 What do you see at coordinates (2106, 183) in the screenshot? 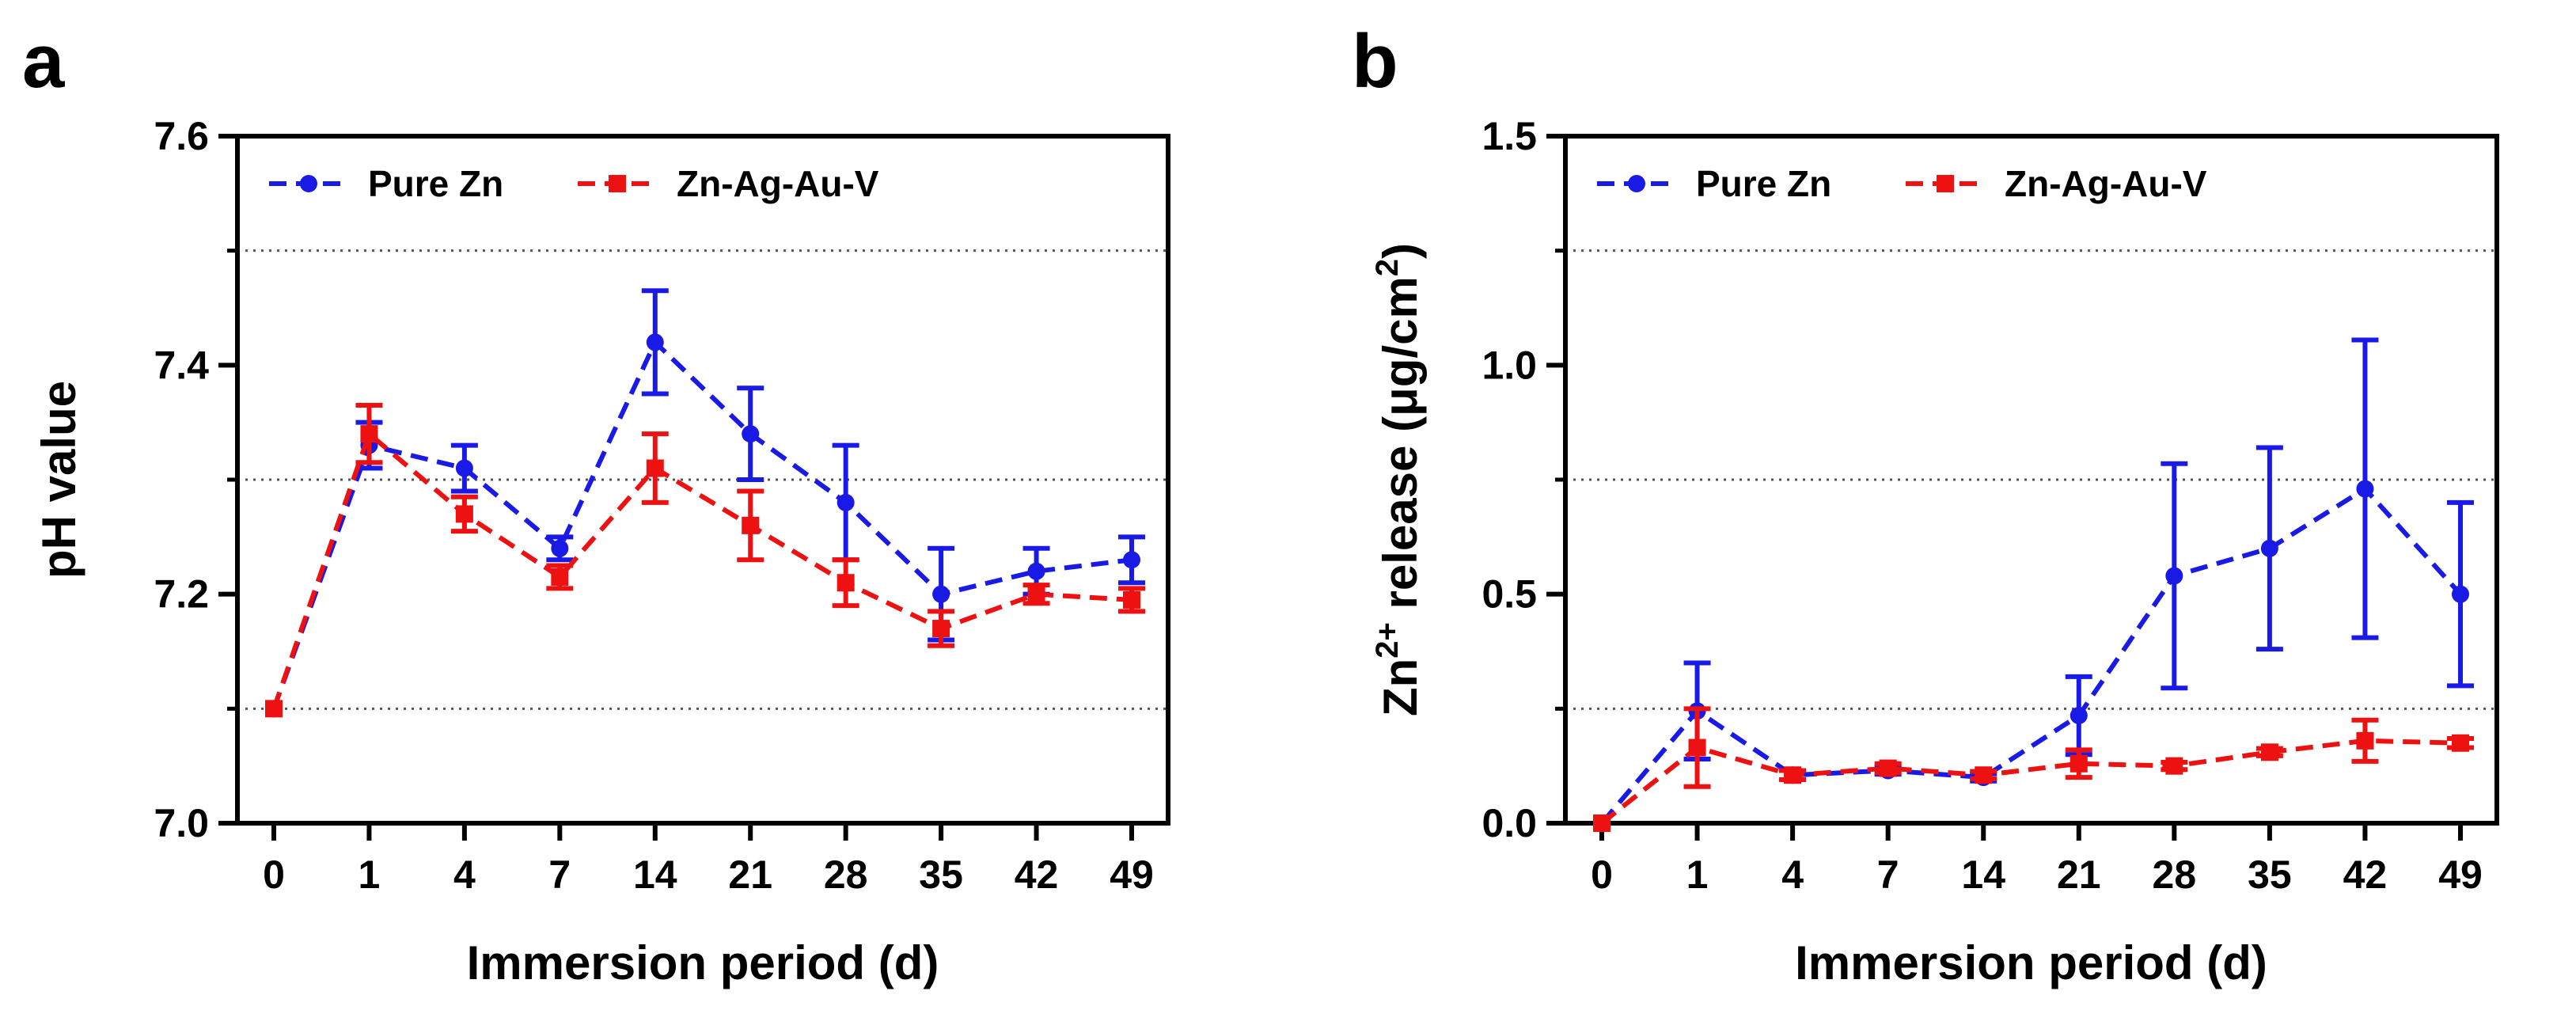
I see `chart-b-legend-label: Zn-Ag-Au-V` at bounding box center [2106, 183].